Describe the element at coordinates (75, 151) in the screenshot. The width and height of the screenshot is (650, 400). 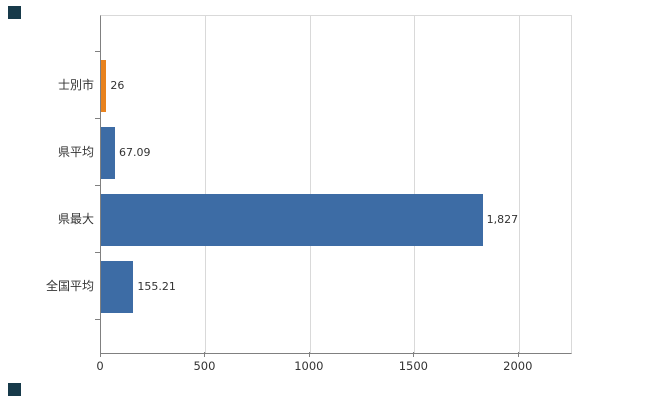
I see `y-axis-category-label: 県平均` at that location.